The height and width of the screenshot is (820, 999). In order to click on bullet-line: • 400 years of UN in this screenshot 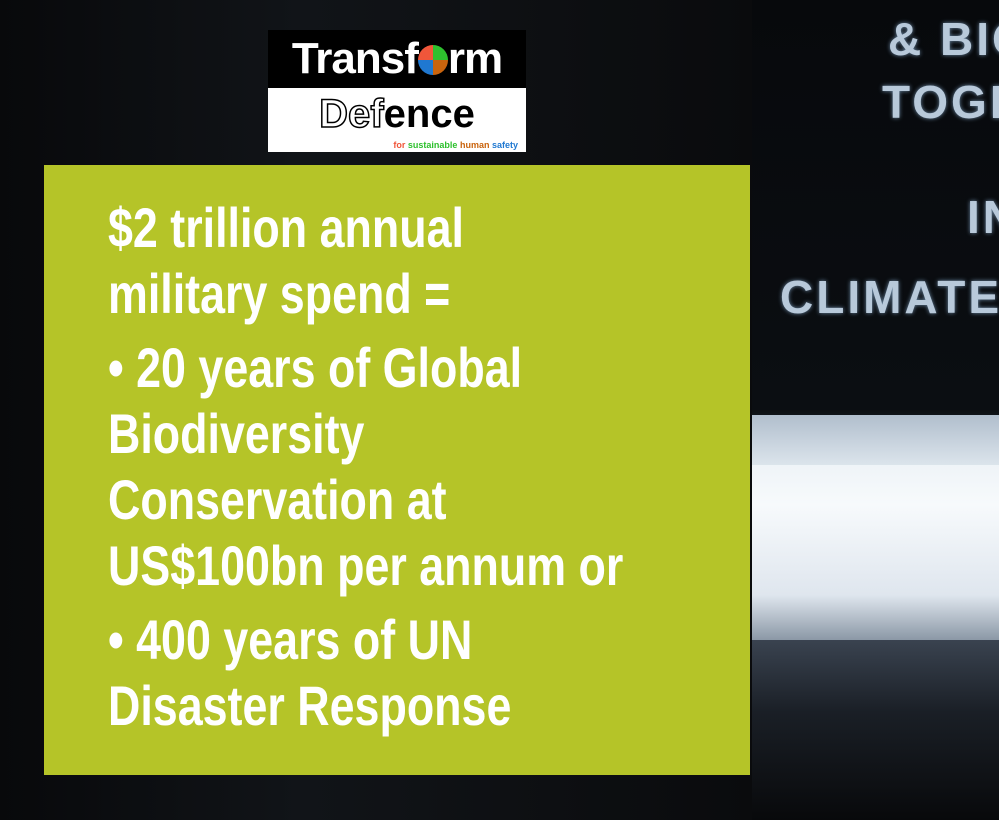, I will do `click(290, 639)`.